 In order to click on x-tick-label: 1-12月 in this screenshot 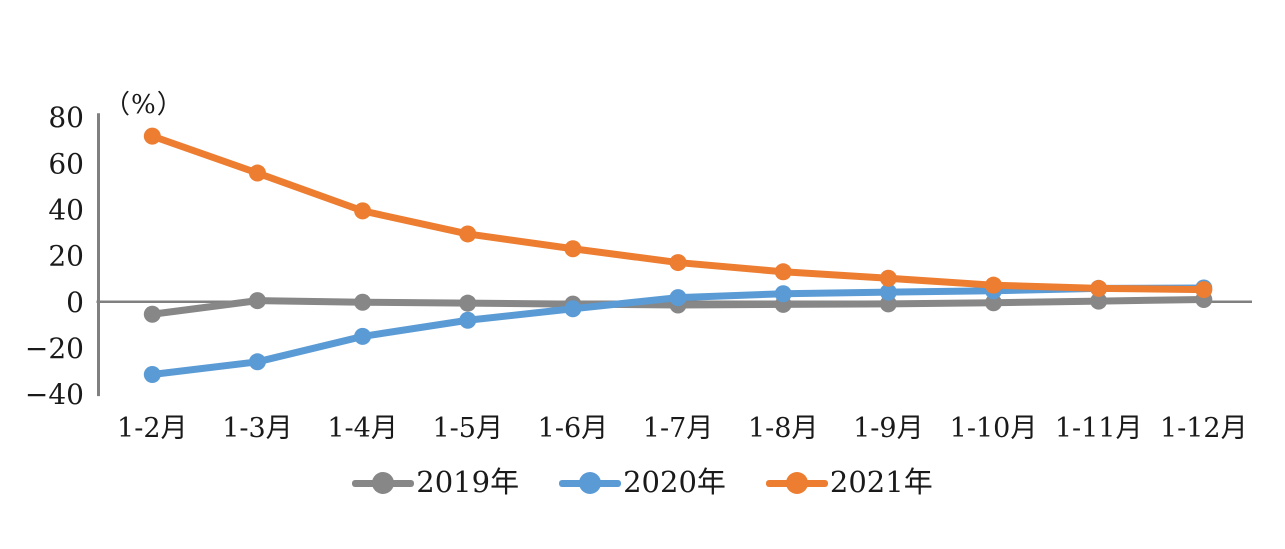, I will do `click(1204, 428)`.